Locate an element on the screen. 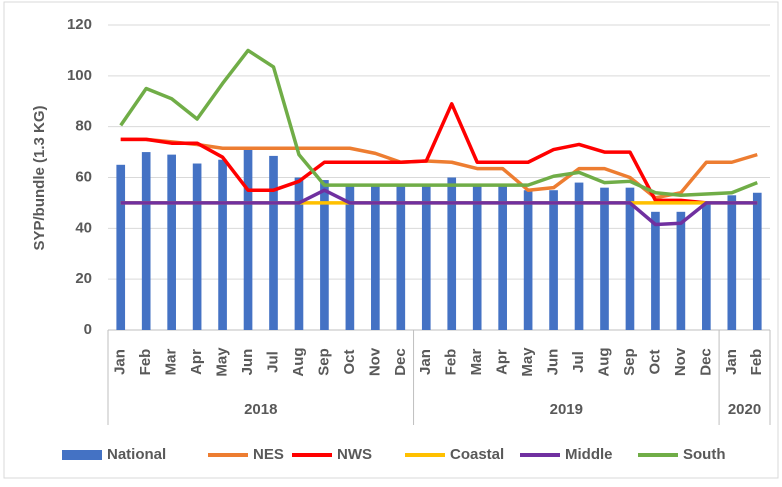 This screenshot has height=487, width=782. legend-label: NES is located at coordinates (268, 454).